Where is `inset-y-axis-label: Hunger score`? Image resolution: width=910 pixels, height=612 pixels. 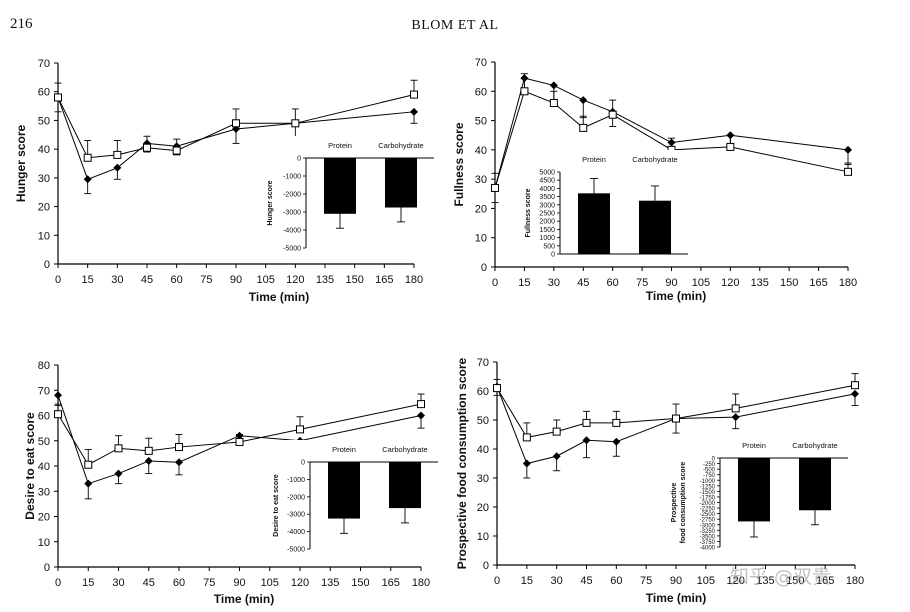 inset-y-axis-label: Hunger score is located at coordinates (270, 202).